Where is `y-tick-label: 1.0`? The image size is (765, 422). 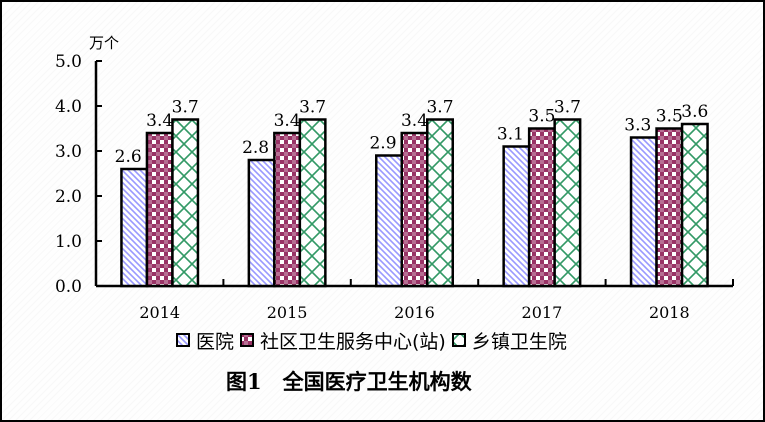 y-tick-label: 1.0 is located at coordinates (68, 242).